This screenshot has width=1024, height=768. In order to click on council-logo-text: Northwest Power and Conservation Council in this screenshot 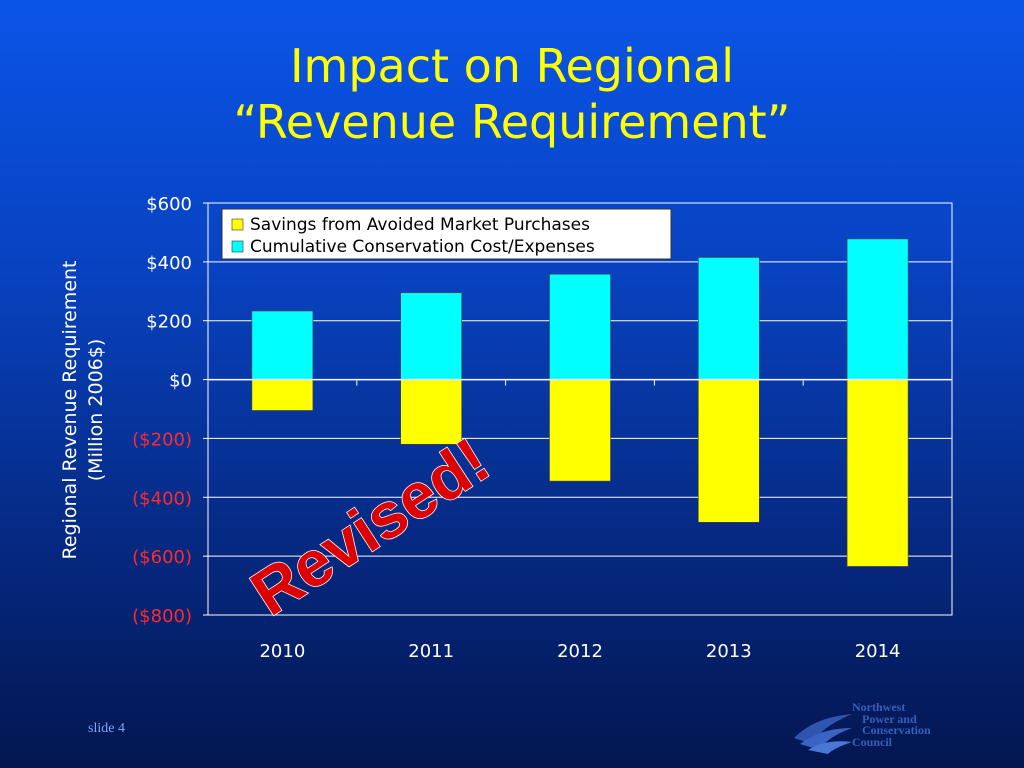, I will do `click(891, 724)`.